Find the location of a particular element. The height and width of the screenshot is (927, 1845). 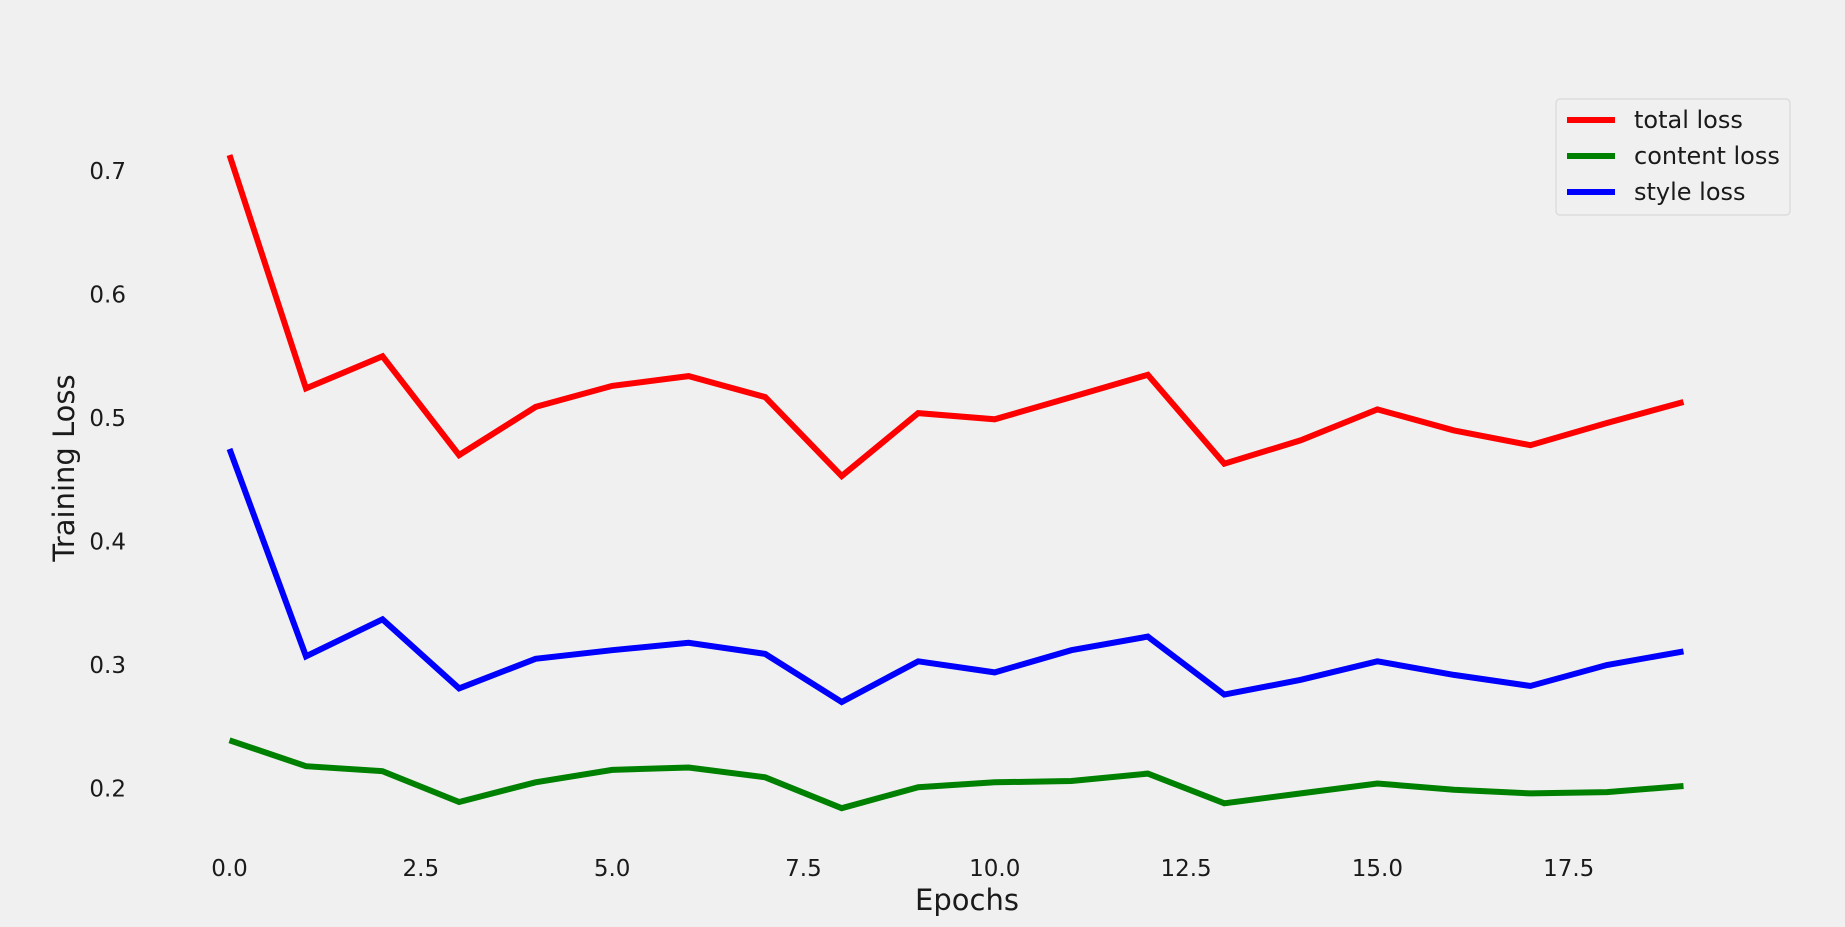

x-tick-labels: 0.0 2.5 5.0 7.5 10.0 12.5 15.0 17.5 is located at coordinates (902, 869).